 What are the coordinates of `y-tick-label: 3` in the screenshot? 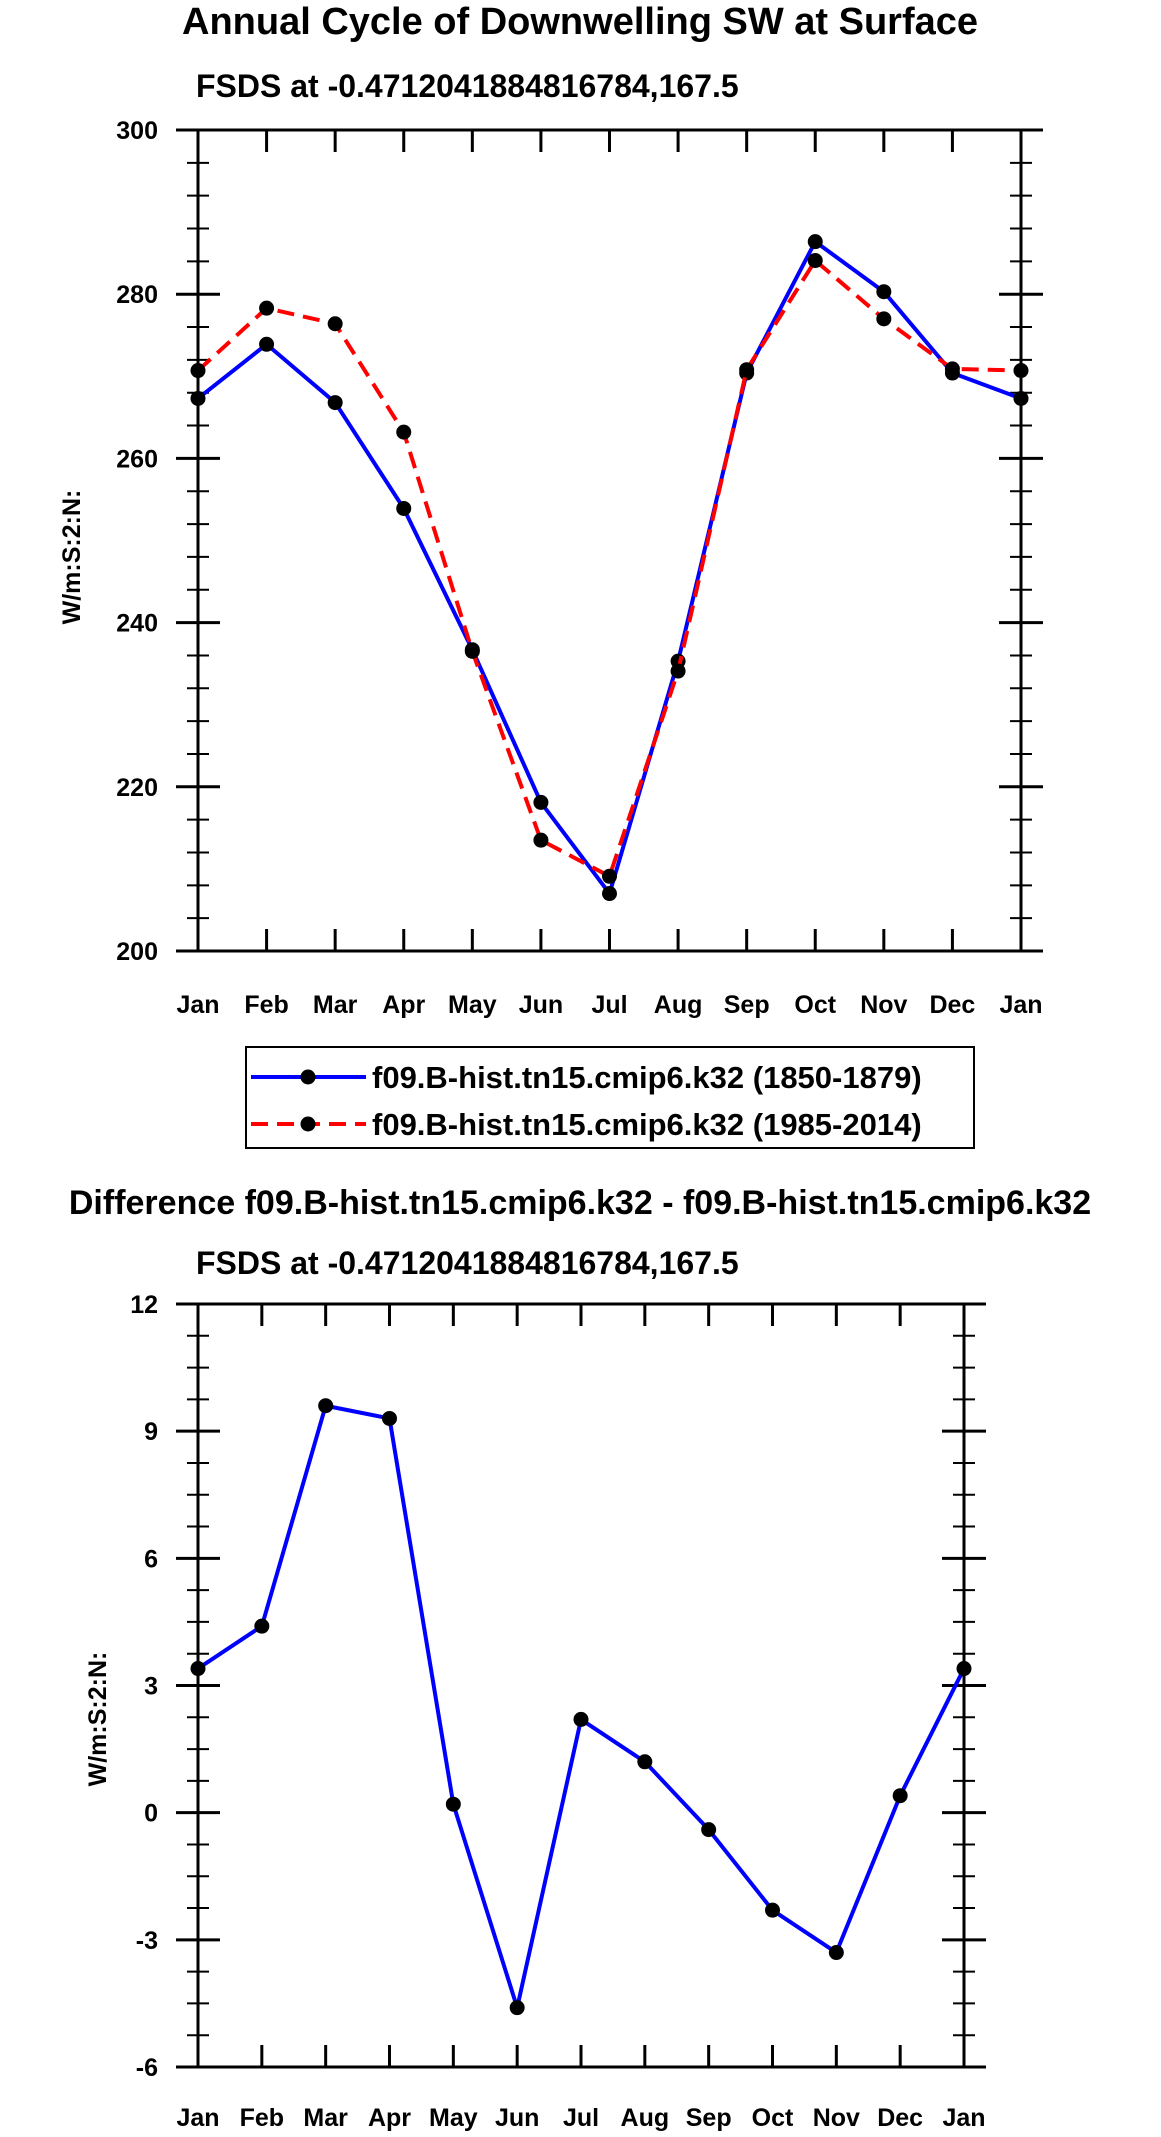 It's located at (151, 1687).